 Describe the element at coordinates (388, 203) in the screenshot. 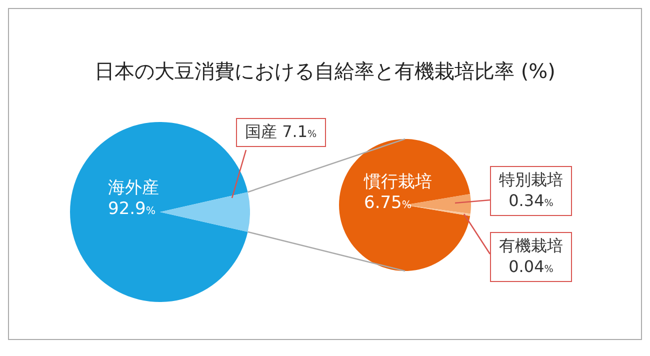

I see `data-label: 6.75%` at that location.